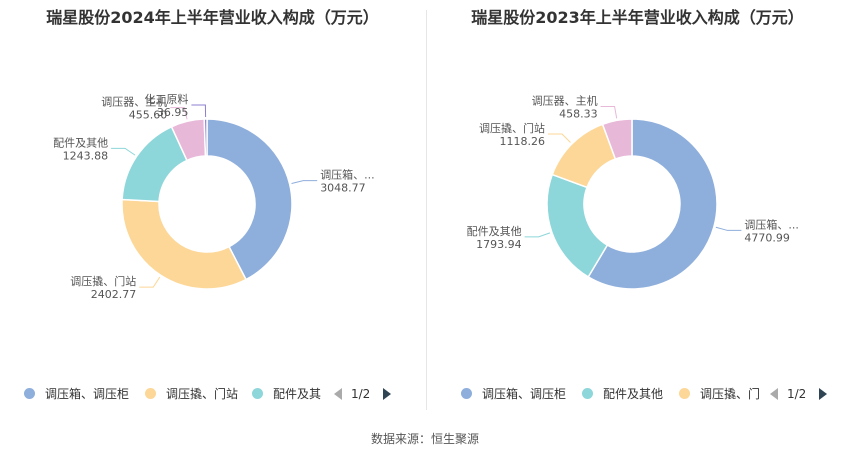 The width and height of the screenshot is (850, 459). I want to click on legend-item: 调压撬、门, so click(719, 394).